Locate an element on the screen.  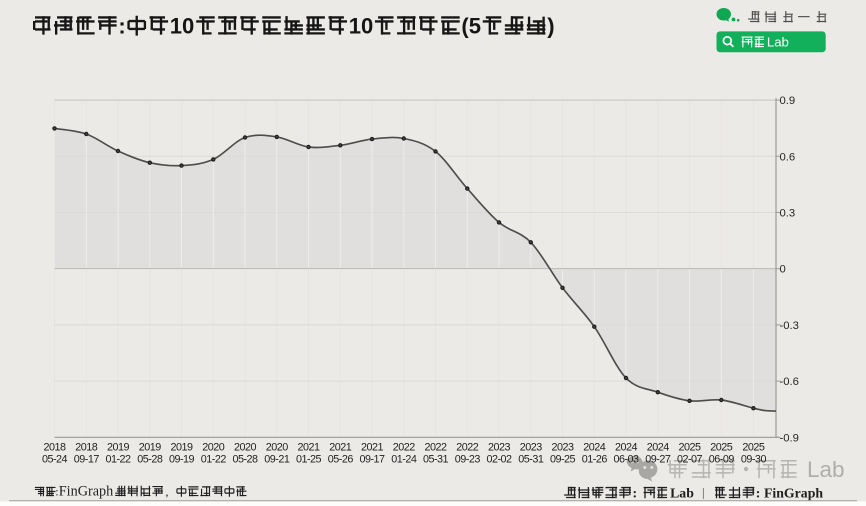
svg-text: 09-21 is located at coordinates (277, 460).